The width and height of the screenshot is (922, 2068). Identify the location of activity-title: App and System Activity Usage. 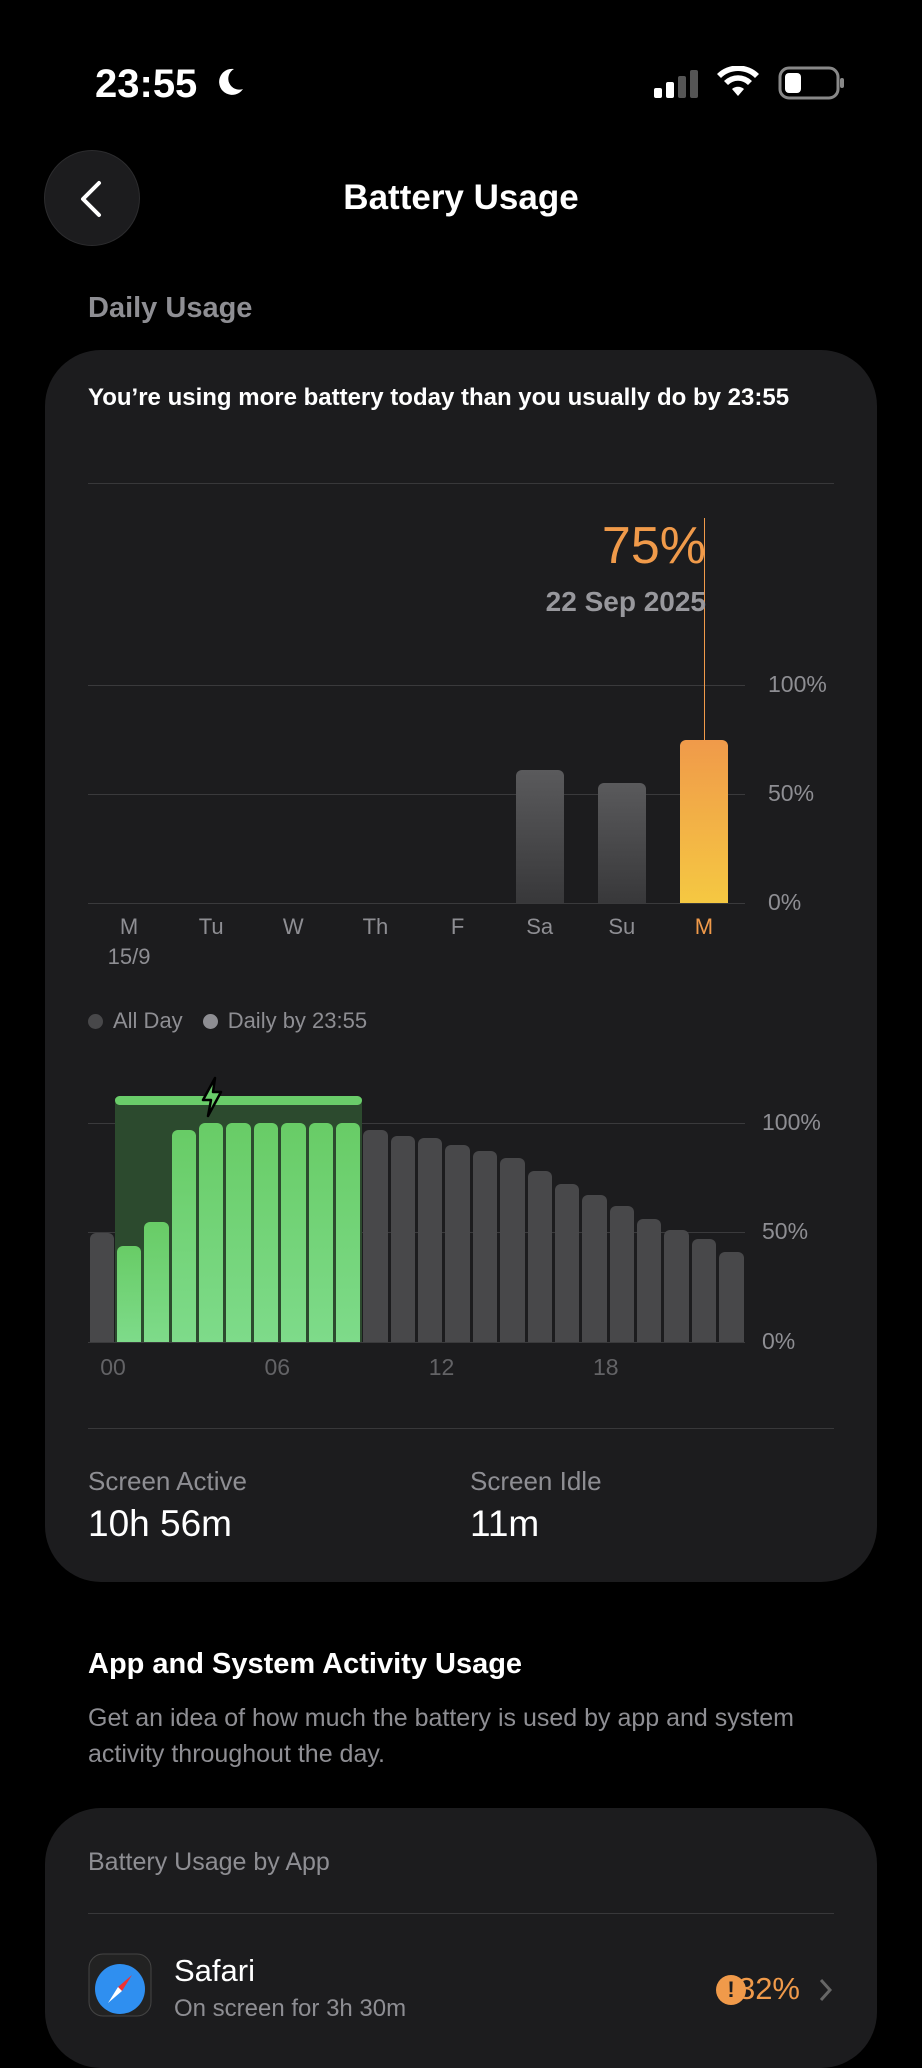
(305, 1664).